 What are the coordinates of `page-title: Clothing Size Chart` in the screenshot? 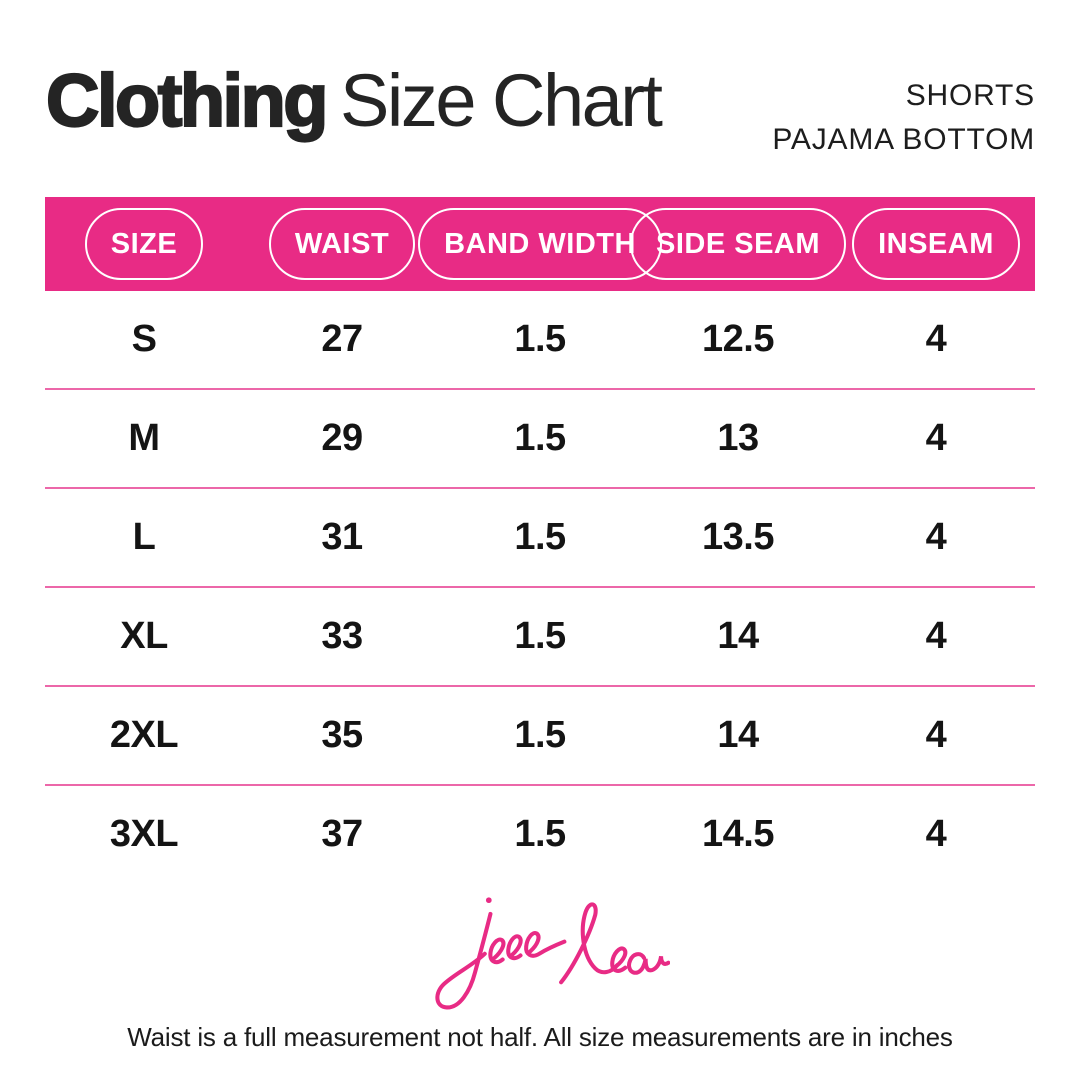 It's located at (354, 100).